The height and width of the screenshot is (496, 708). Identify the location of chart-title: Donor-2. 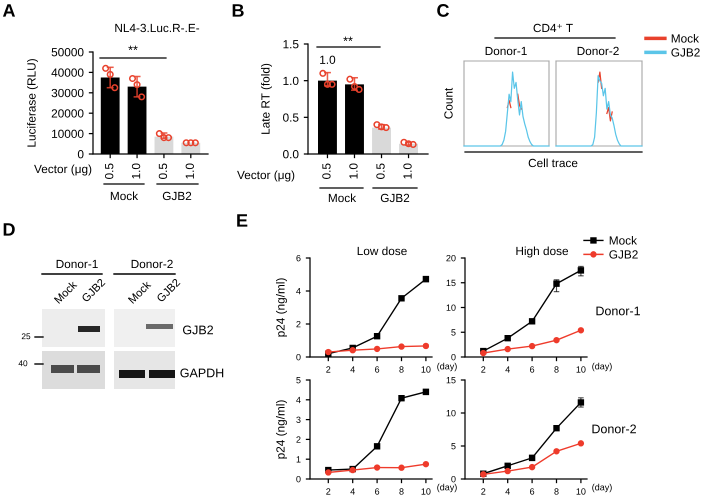
(598, 51).